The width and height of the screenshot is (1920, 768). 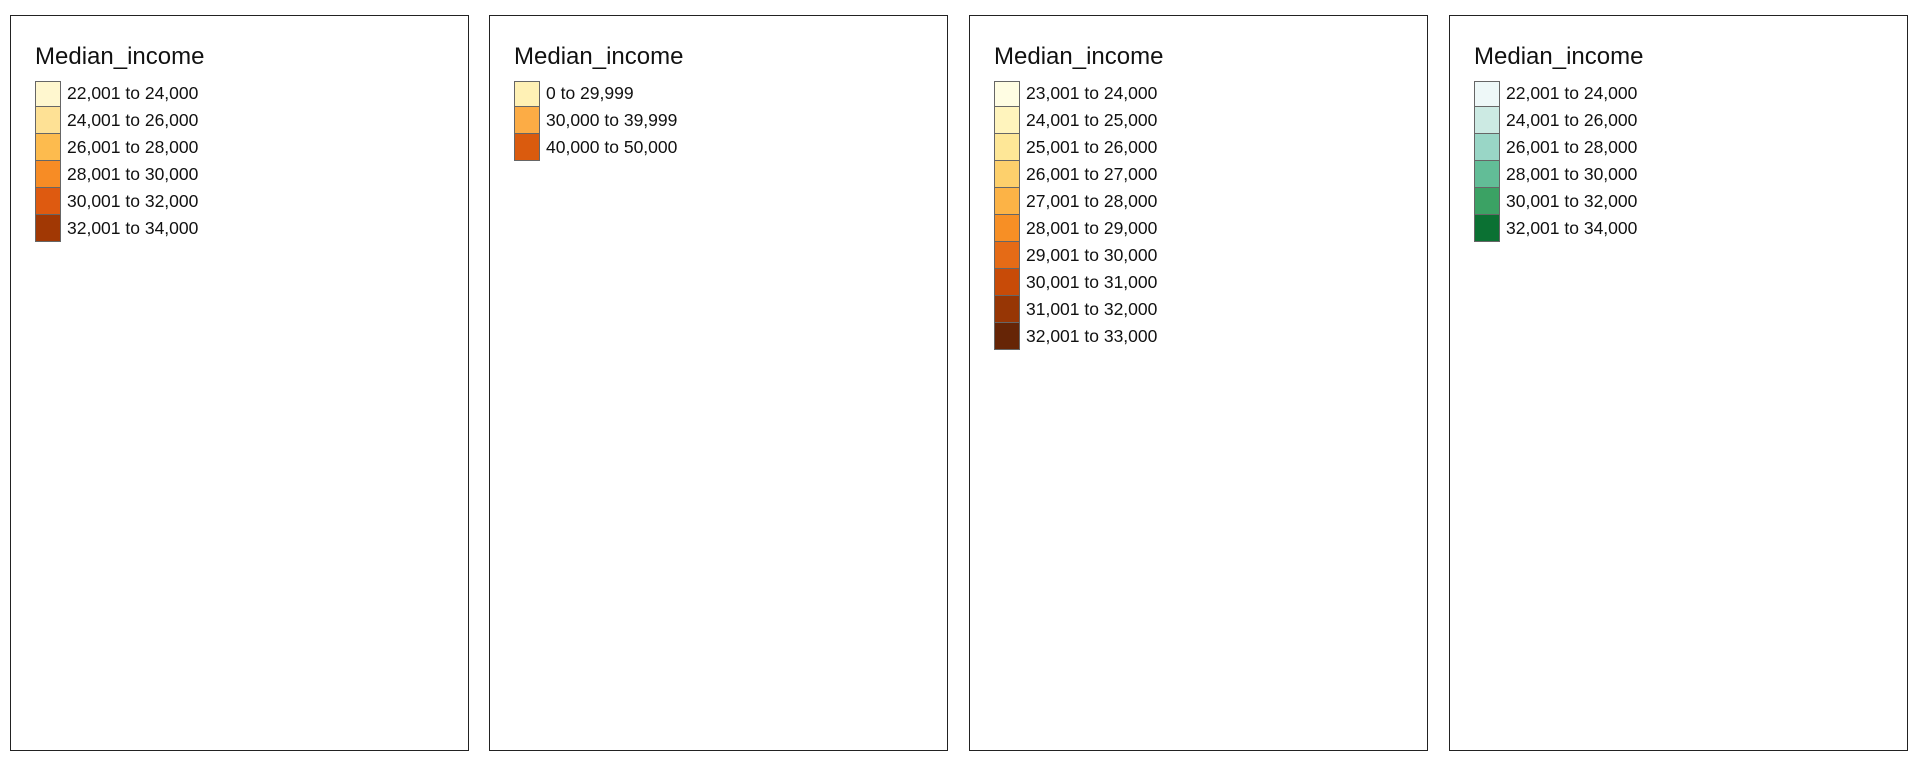 What do you see at coordinates (1092, 228) in the screenshot?
I see `legend-item-label: 28,001 to 29,000` at bounding box center [1092, 228].